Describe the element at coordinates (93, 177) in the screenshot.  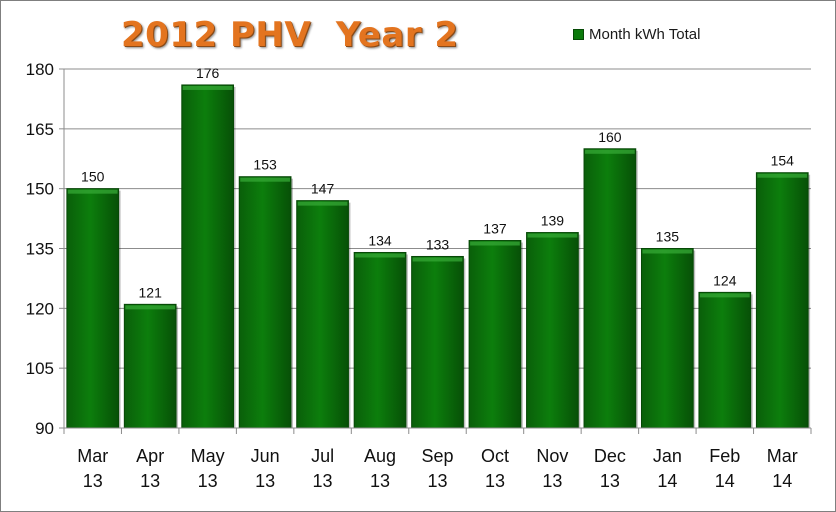
I see `data-label: 150` at that location.